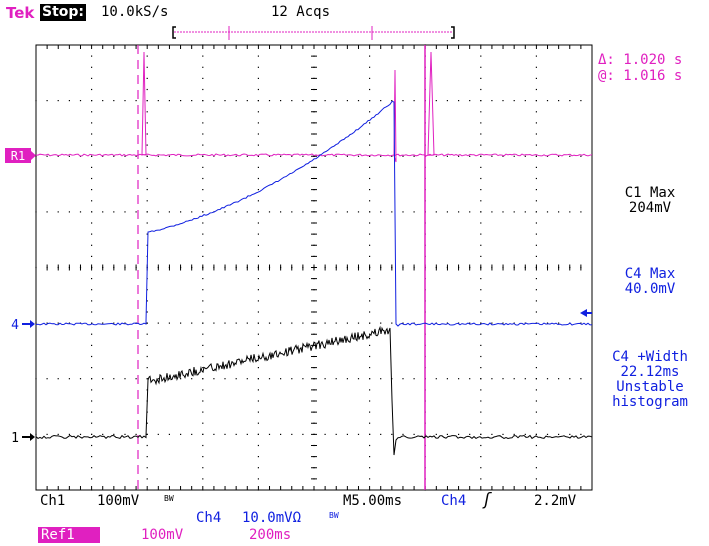 The image size is (709, 546). Describe the element at coordinates (63, 12) in the screenshot. I see `run-state-label: Stop:` at that location.